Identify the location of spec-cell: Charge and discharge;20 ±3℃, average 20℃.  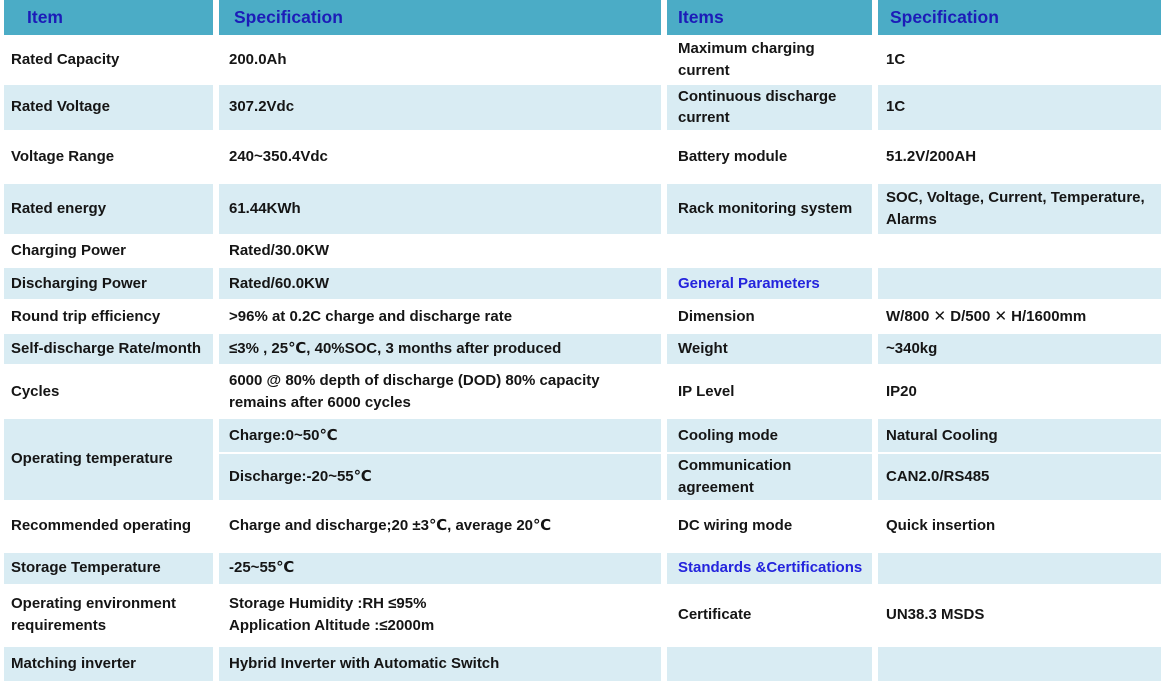
(443, 527).